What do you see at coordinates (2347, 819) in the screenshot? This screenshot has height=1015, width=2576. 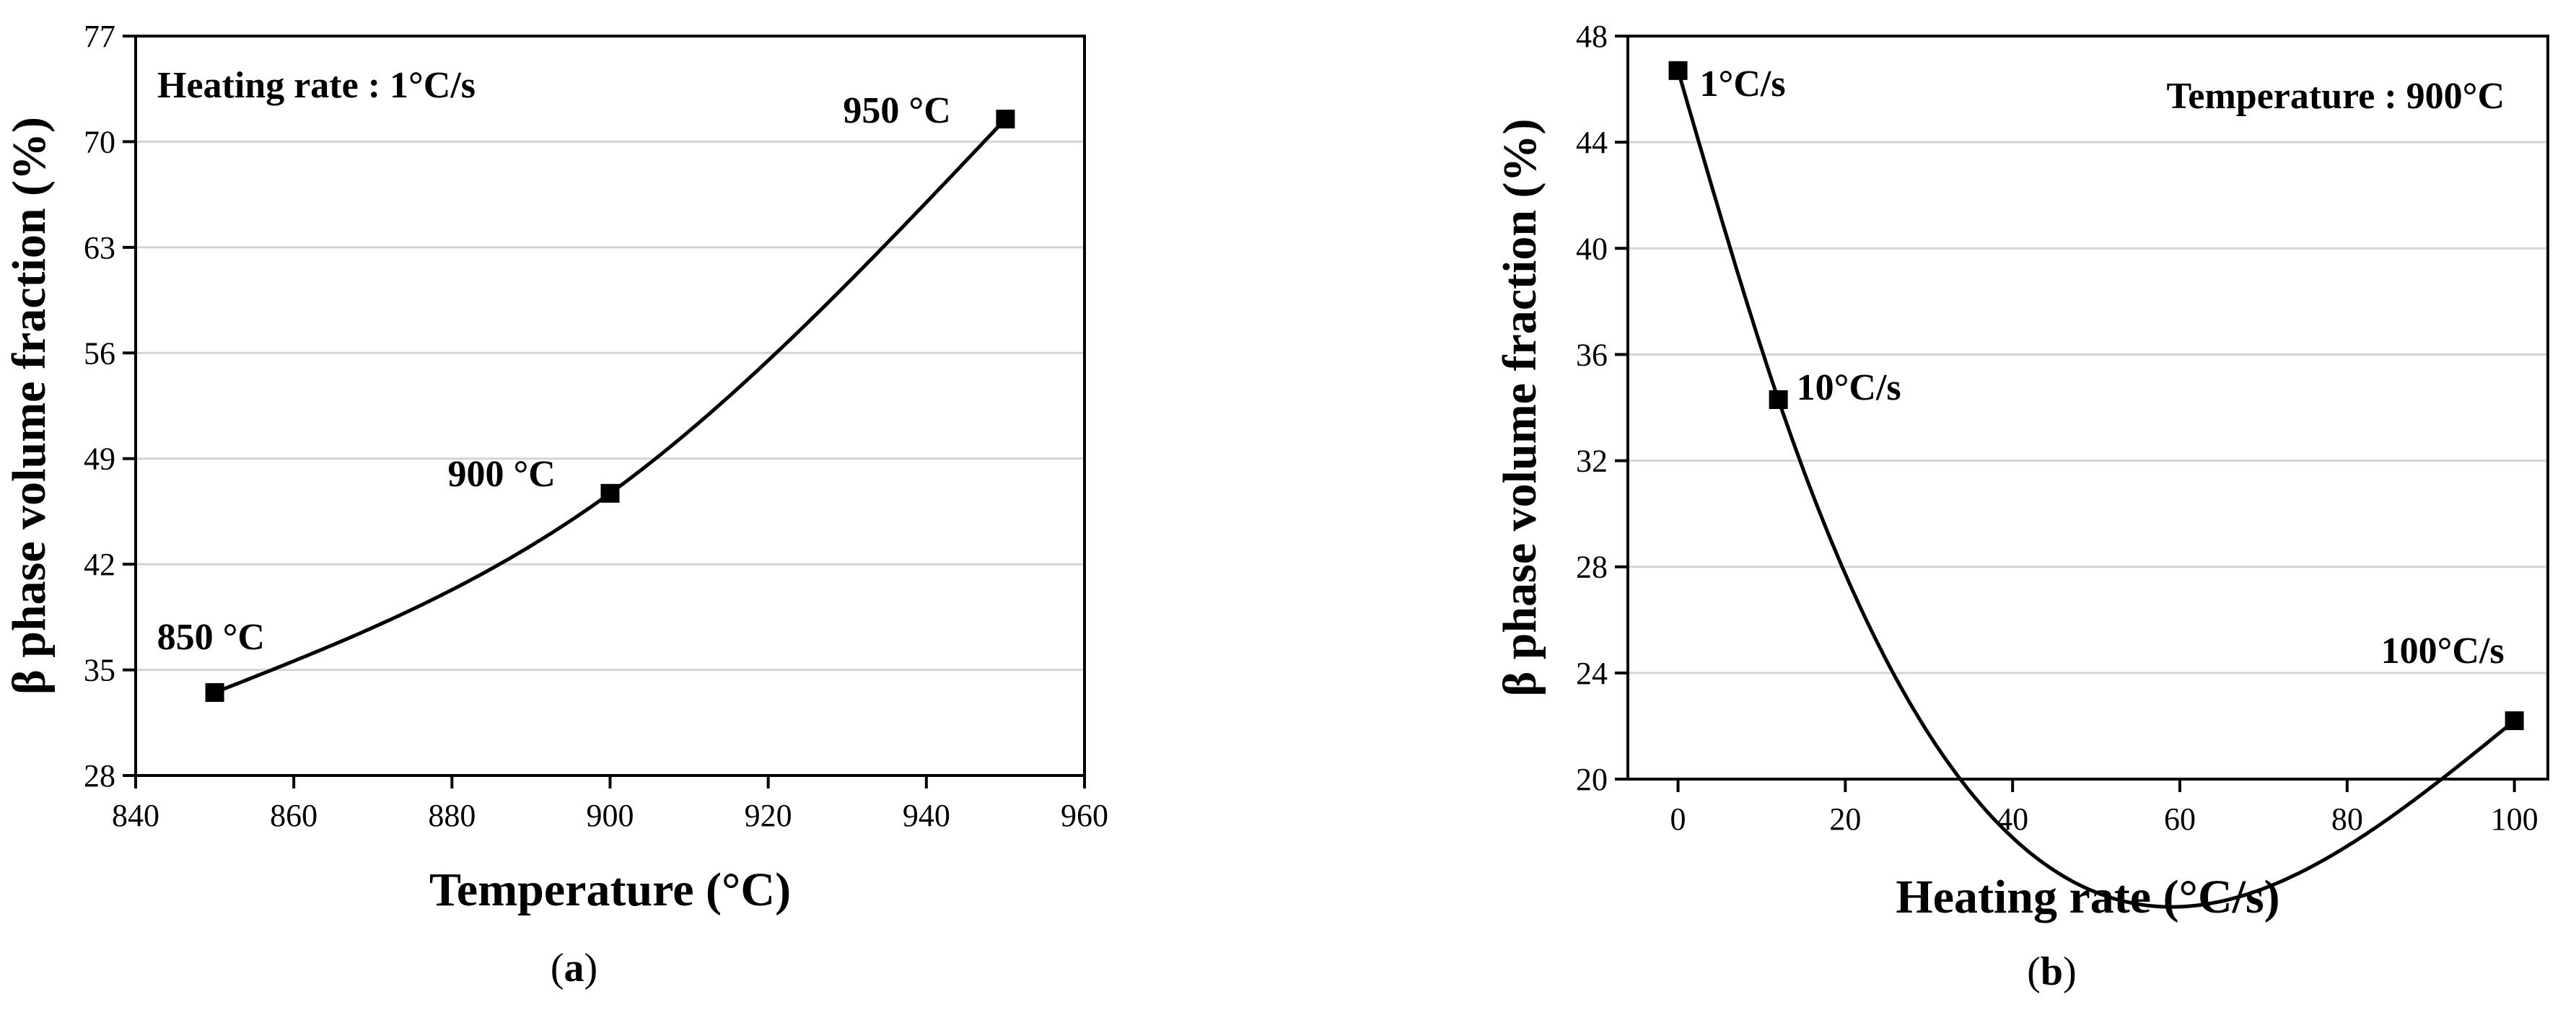 I see `x-tick-label: 80` at bounding box center [2347, 819].